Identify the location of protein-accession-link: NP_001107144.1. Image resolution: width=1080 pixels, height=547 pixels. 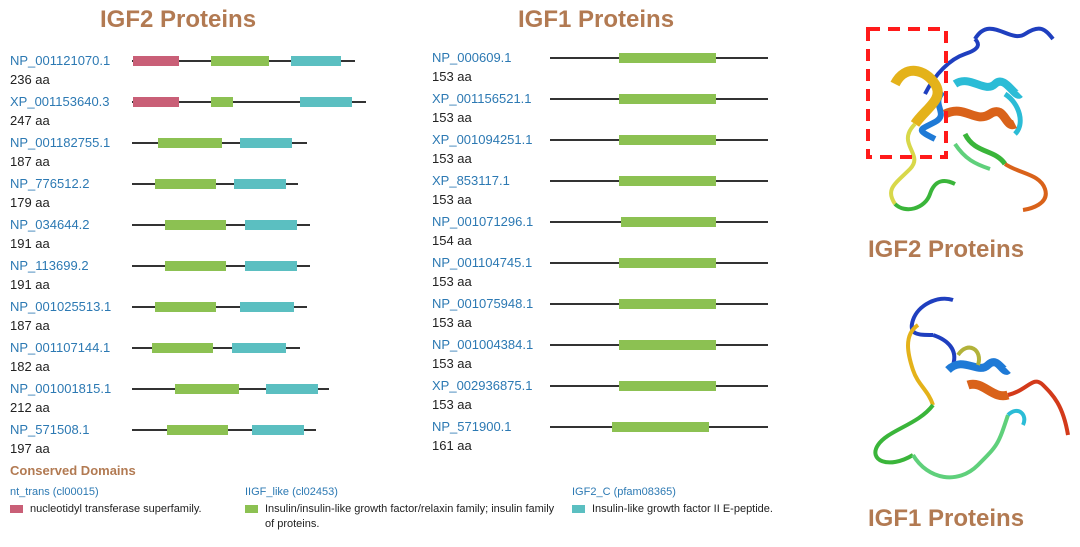
(60, 347).